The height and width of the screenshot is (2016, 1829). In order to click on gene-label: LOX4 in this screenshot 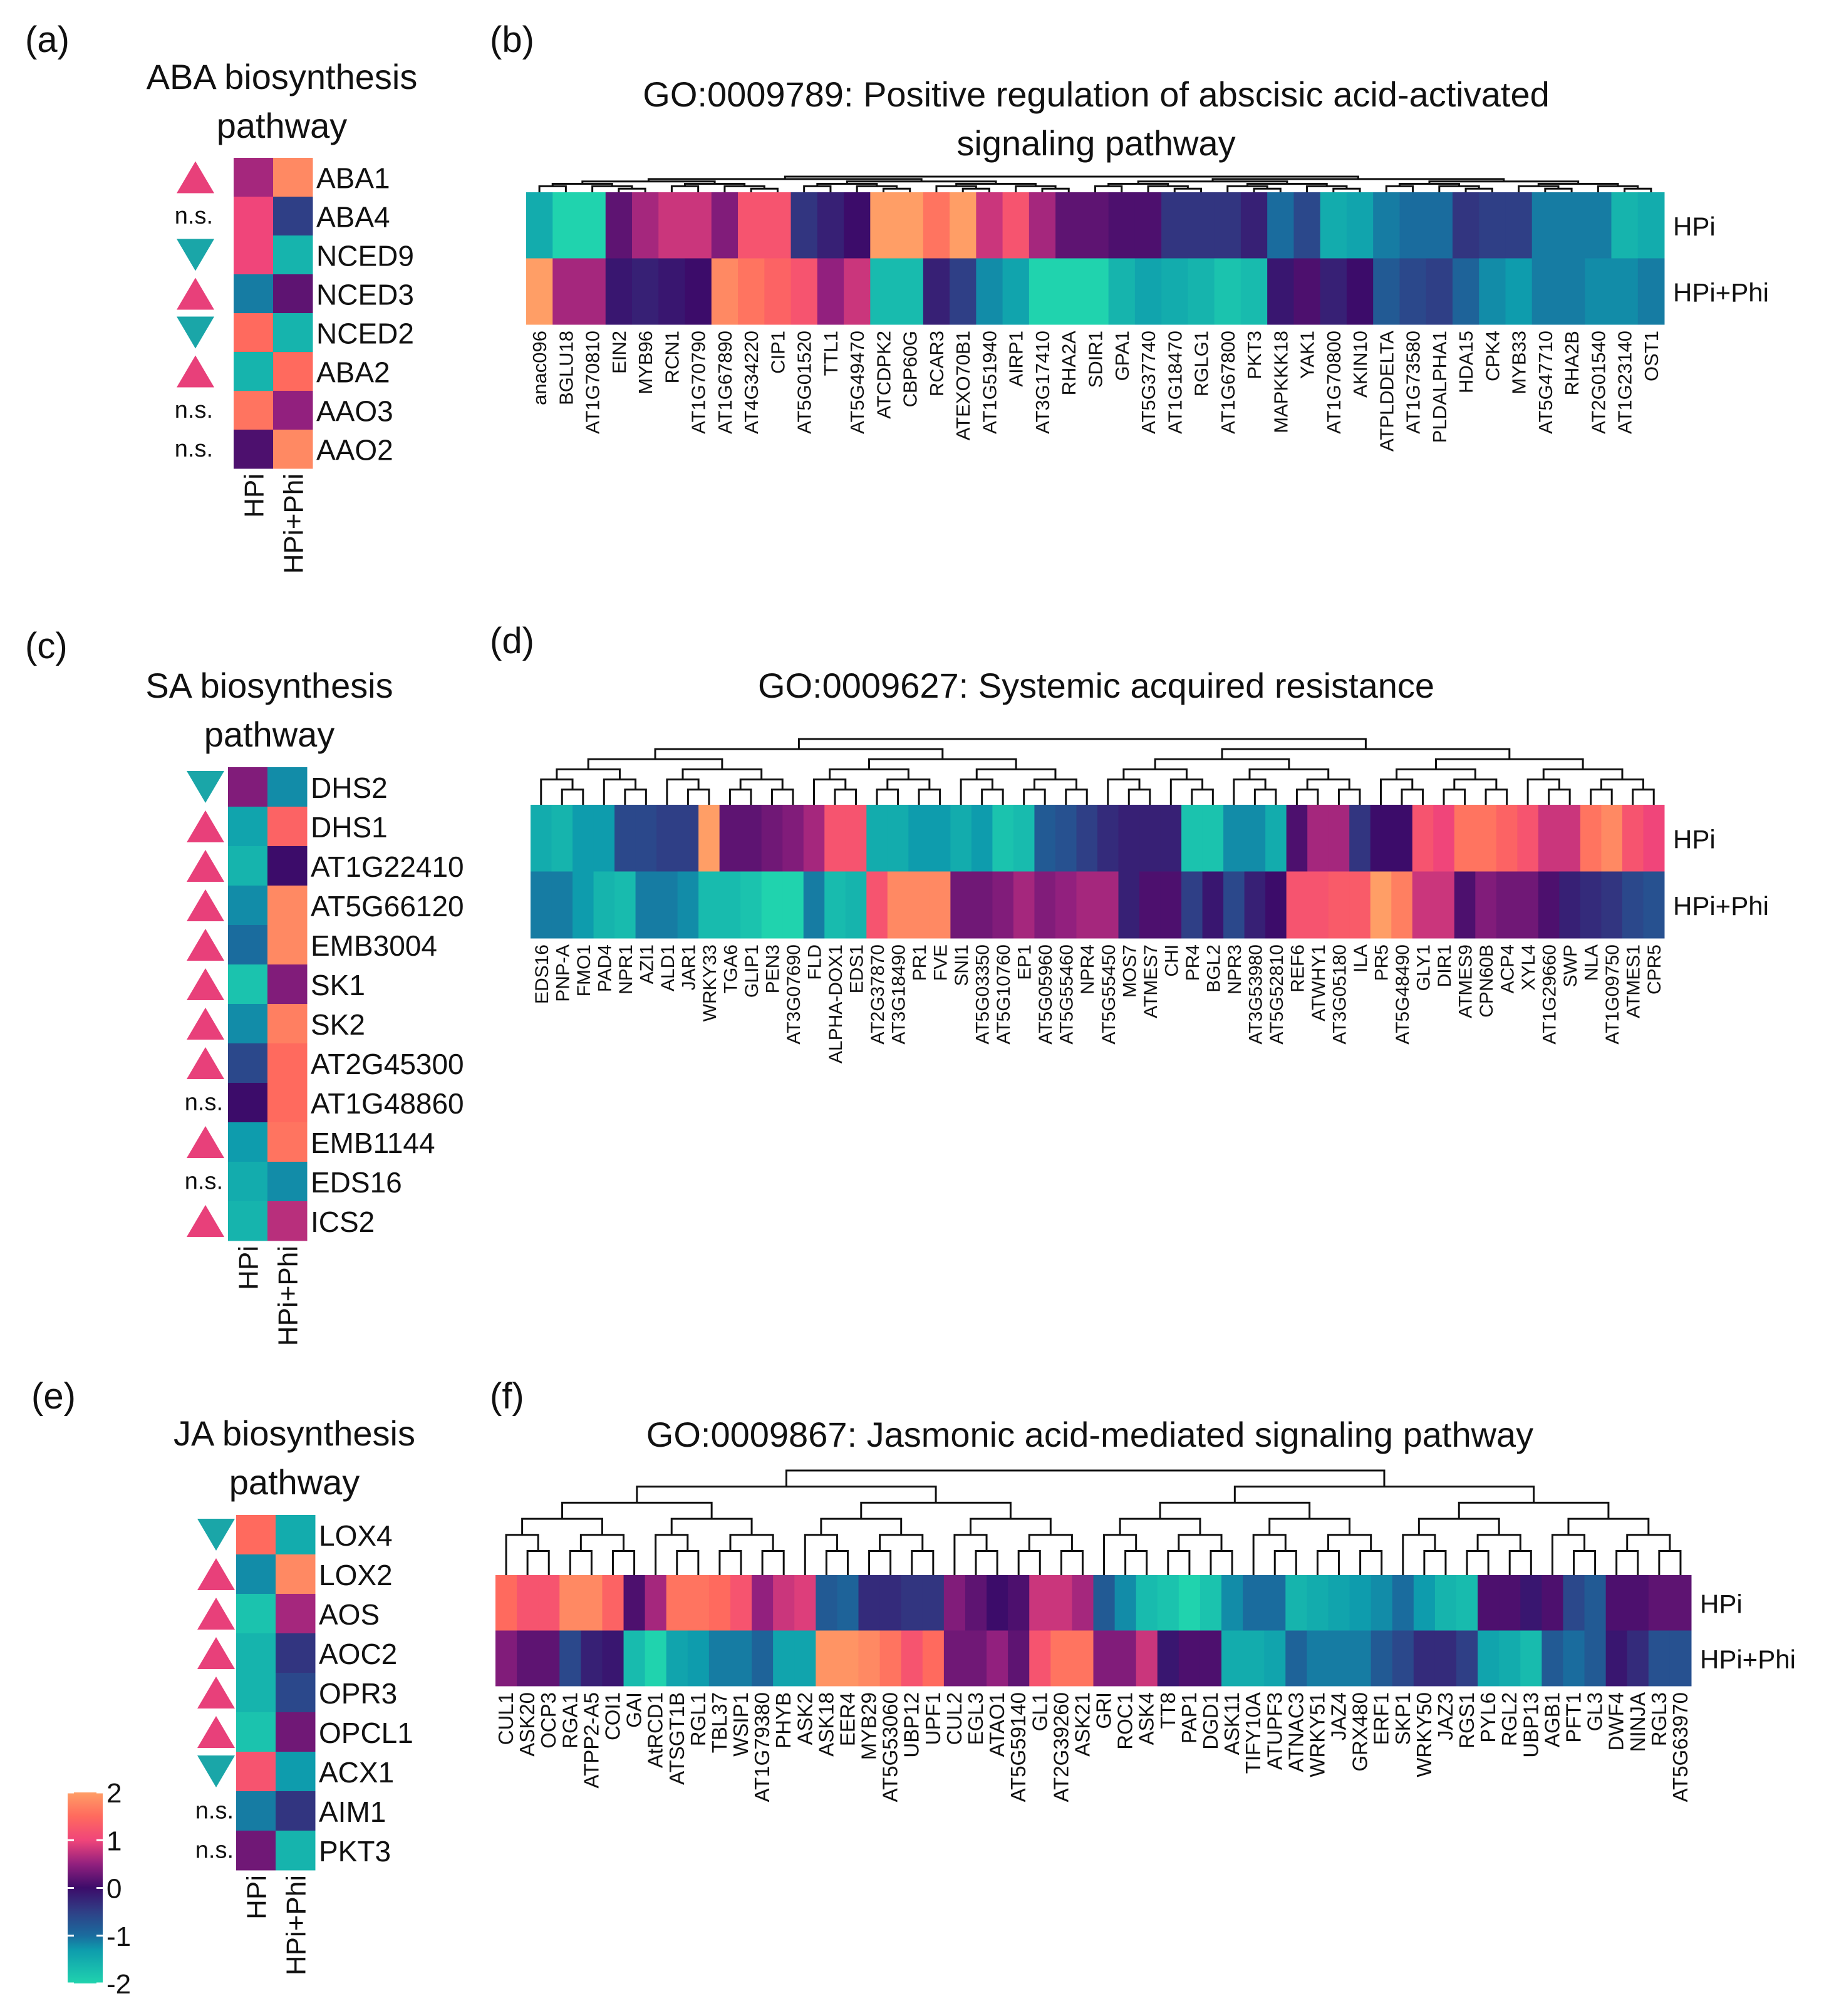, I will do `click(356, 1535)`.